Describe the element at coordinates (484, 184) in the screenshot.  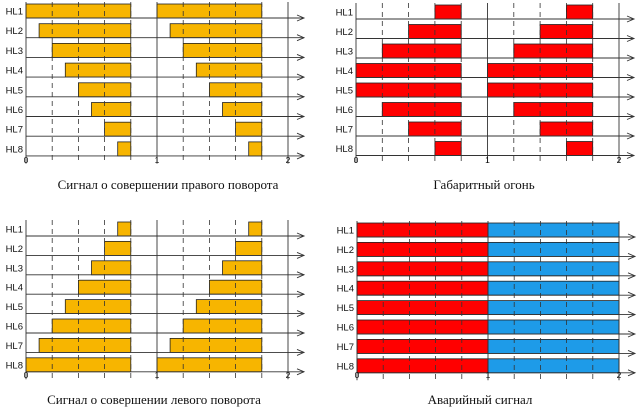
I see `caption-parking-light: Габаритный огонь` at that location.